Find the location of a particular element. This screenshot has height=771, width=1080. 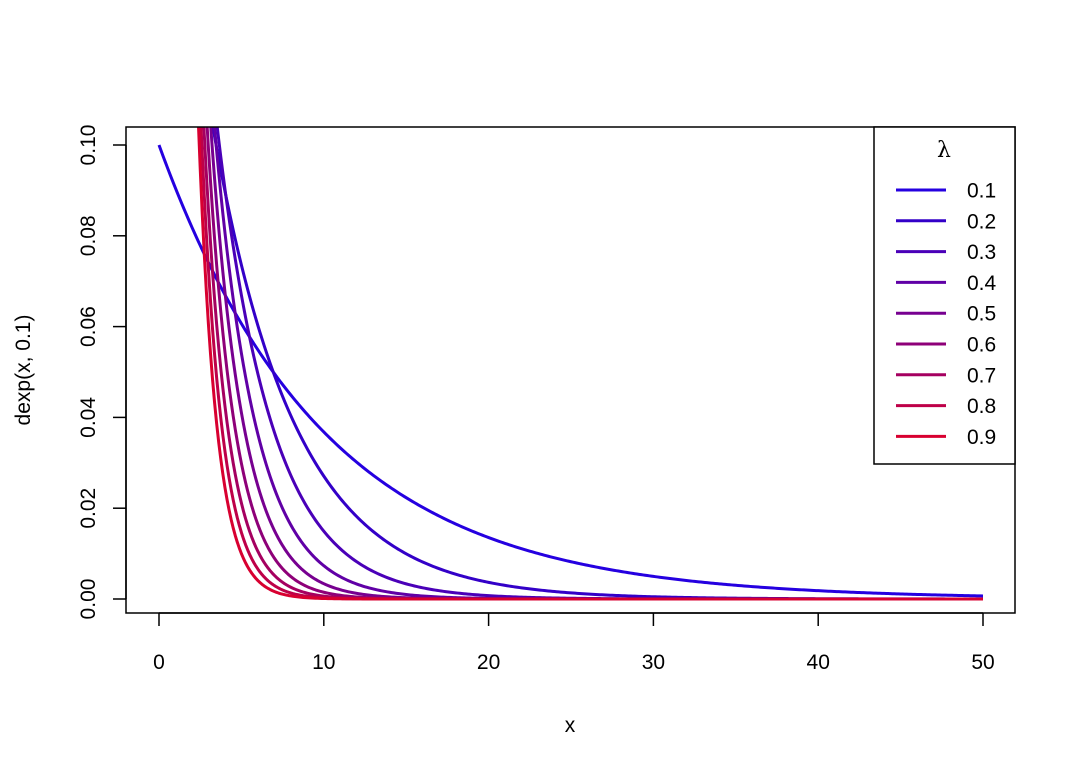

x-axis: 0 10 20 30 40 50 is located at coordinates (574, 643).